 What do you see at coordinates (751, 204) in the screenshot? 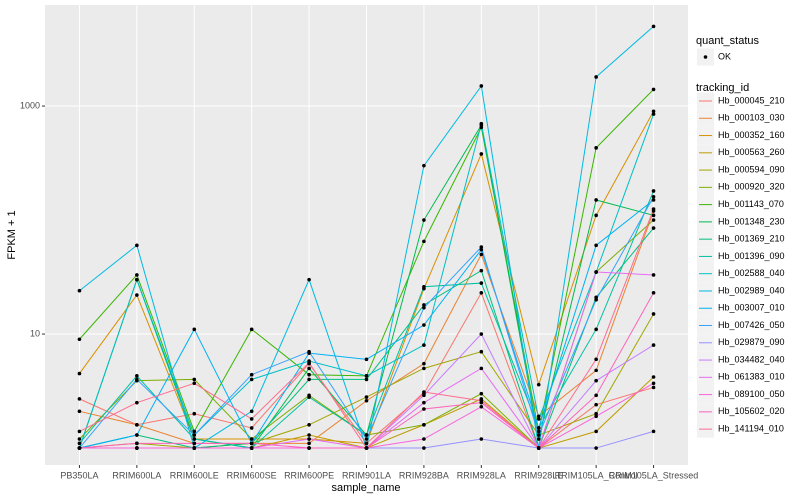
I see `legend-label: Hb_001143_070` at bounding box center [751, 204].